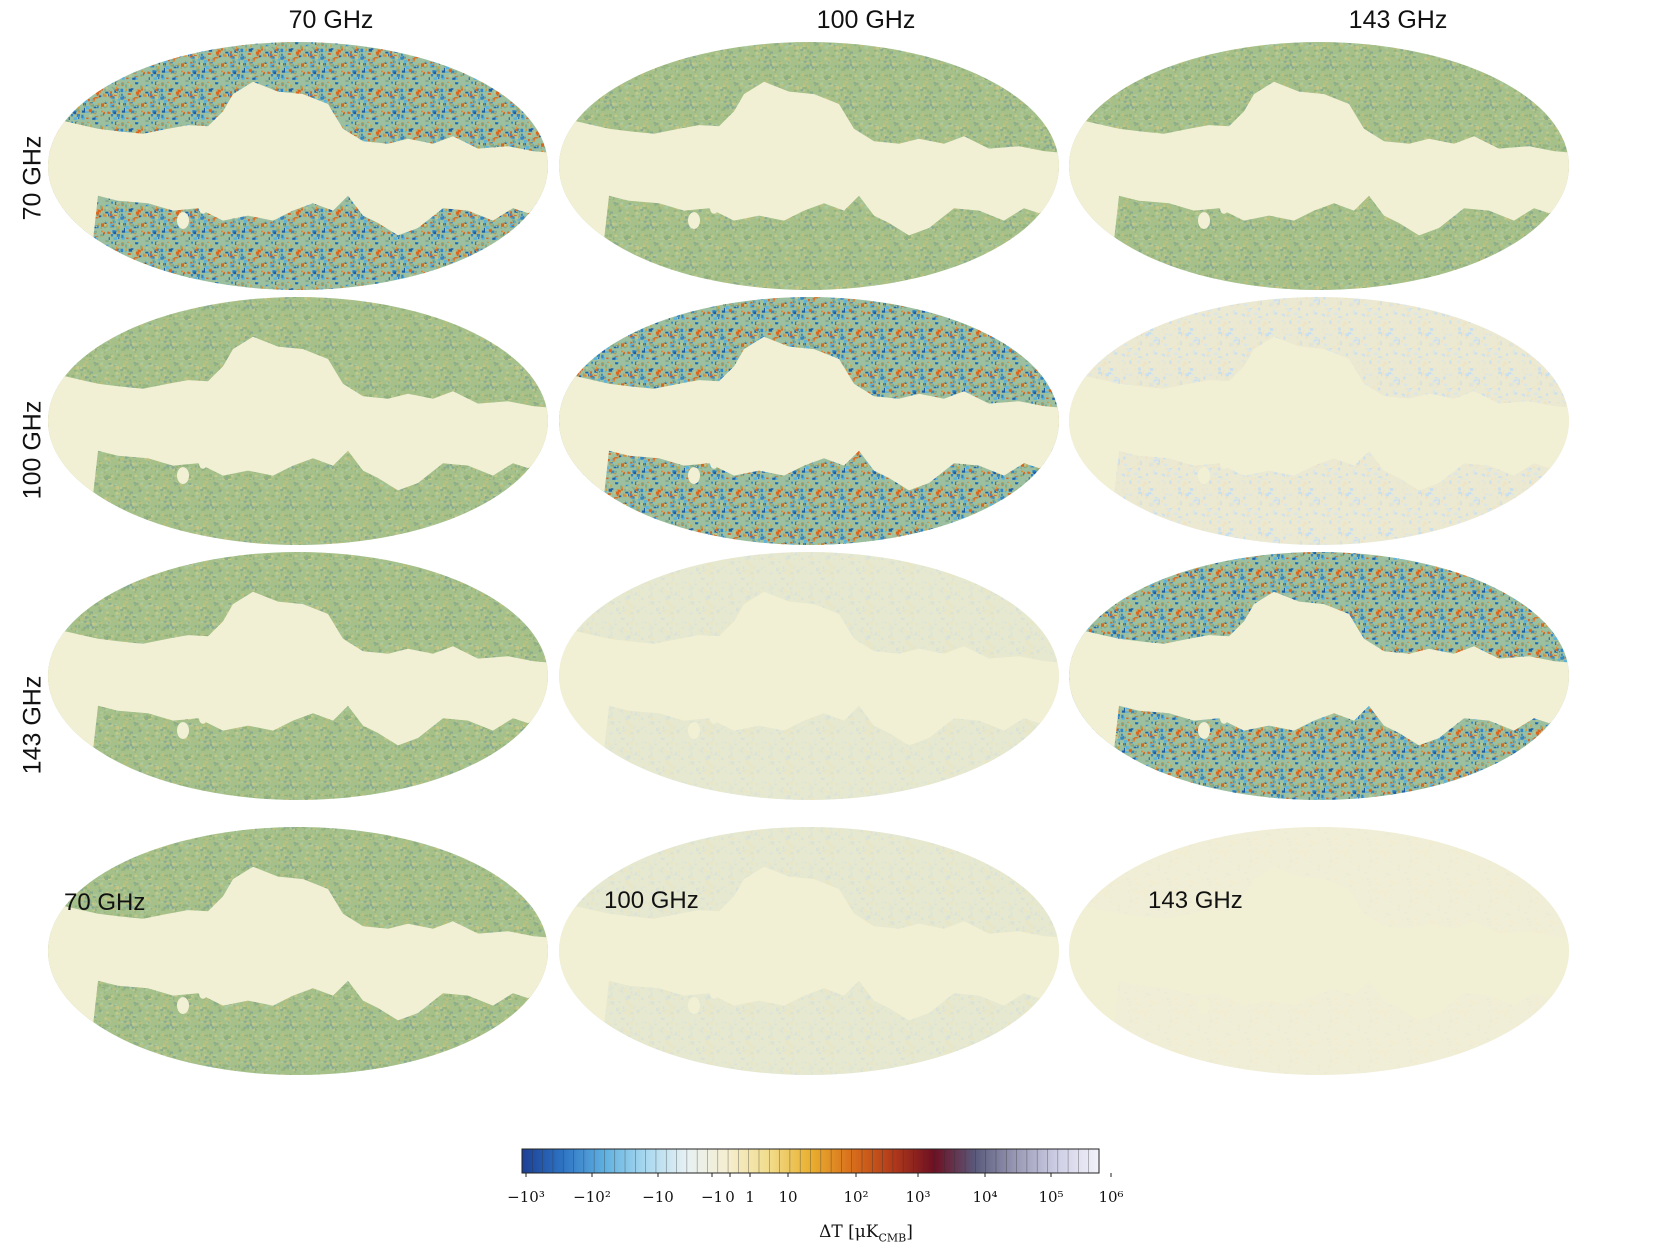 This screenshot has height=1253, width=1673. I want to click on colorbar-tick-label: 10³, so click(918, 1197).